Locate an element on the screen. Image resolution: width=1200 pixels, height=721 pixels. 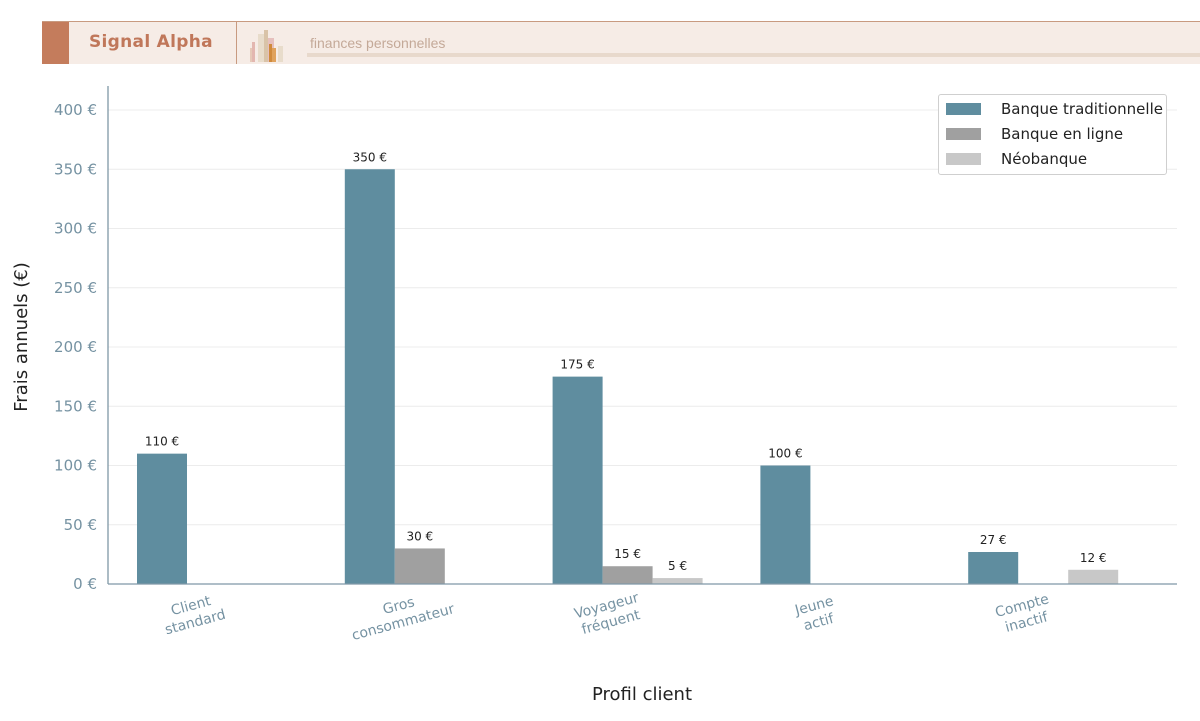
y-tick-label: 300 € is located at coordinates (75, 229).